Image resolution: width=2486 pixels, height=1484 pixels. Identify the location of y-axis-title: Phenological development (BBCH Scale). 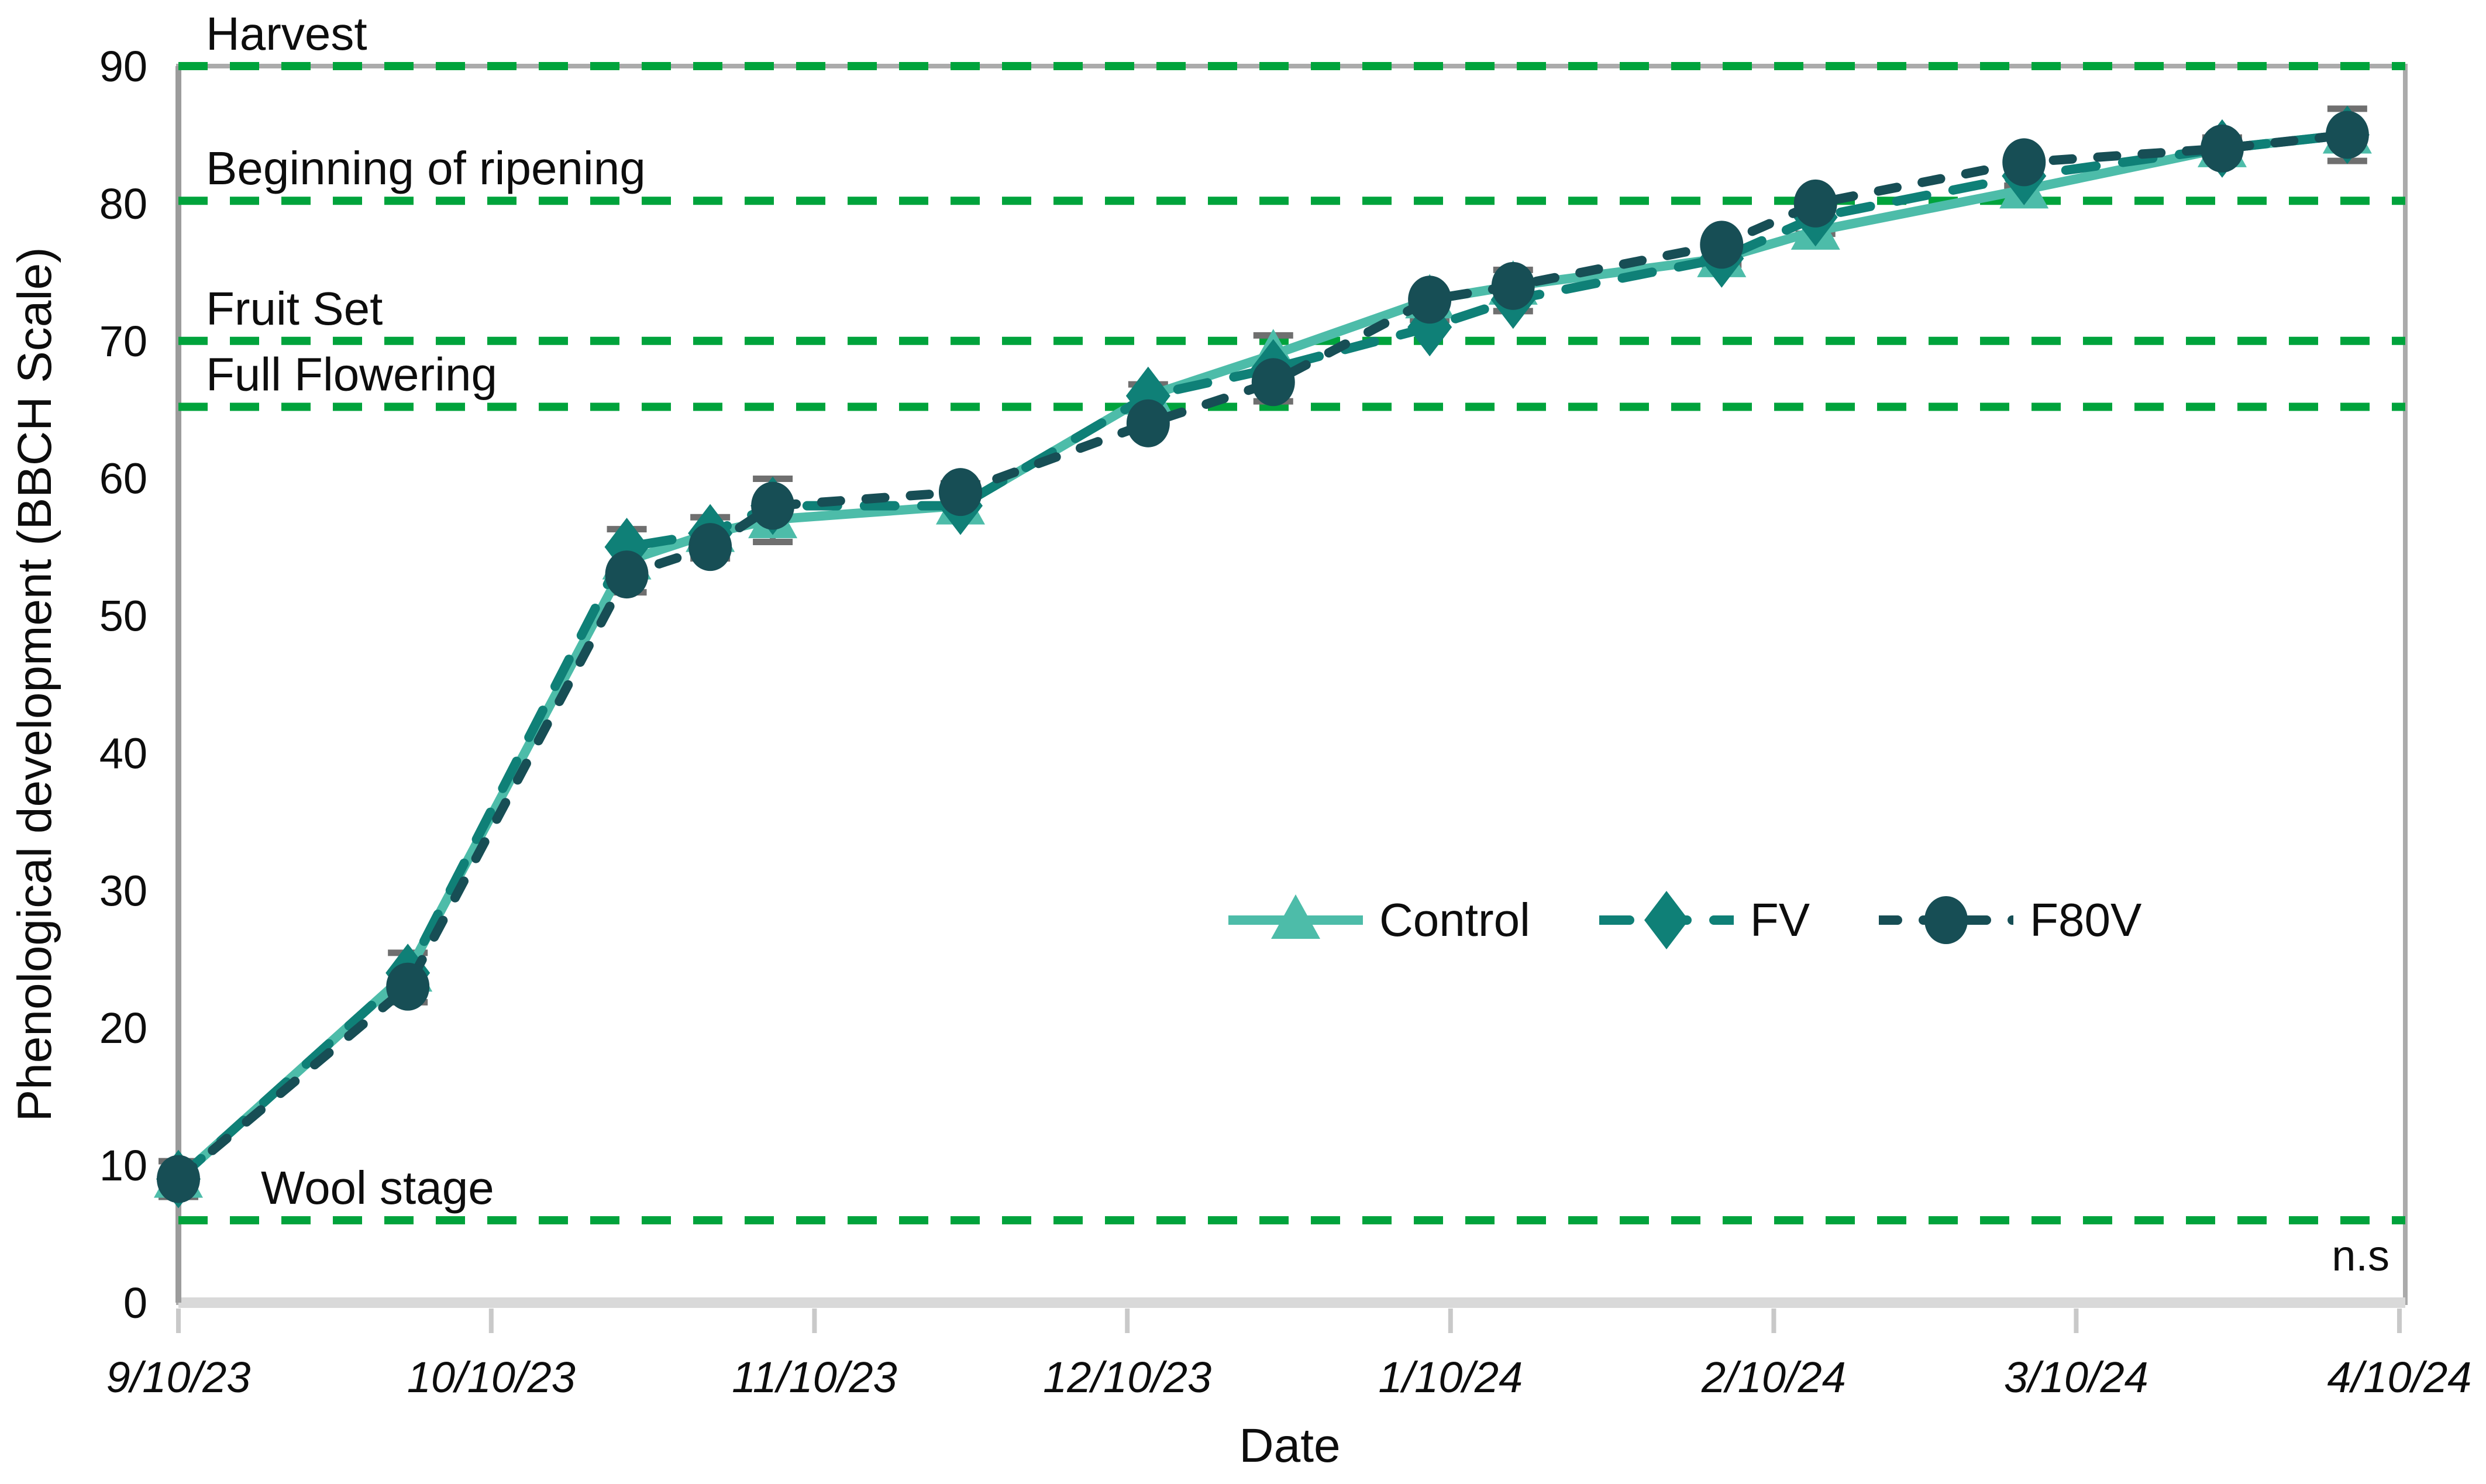
(34, 685).